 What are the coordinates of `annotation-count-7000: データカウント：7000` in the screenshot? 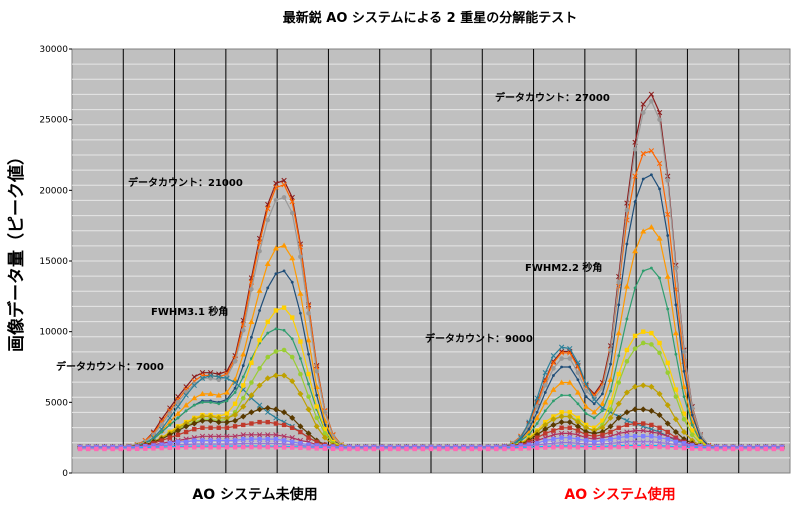 It's located at (110, 366).